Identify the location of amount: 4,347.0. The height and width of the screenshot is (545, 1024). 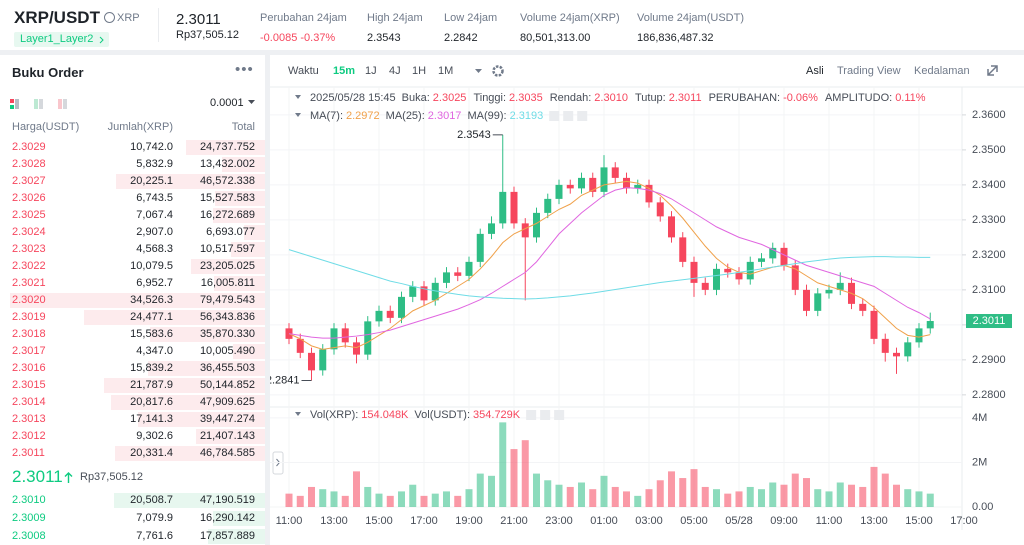
(154, 351).